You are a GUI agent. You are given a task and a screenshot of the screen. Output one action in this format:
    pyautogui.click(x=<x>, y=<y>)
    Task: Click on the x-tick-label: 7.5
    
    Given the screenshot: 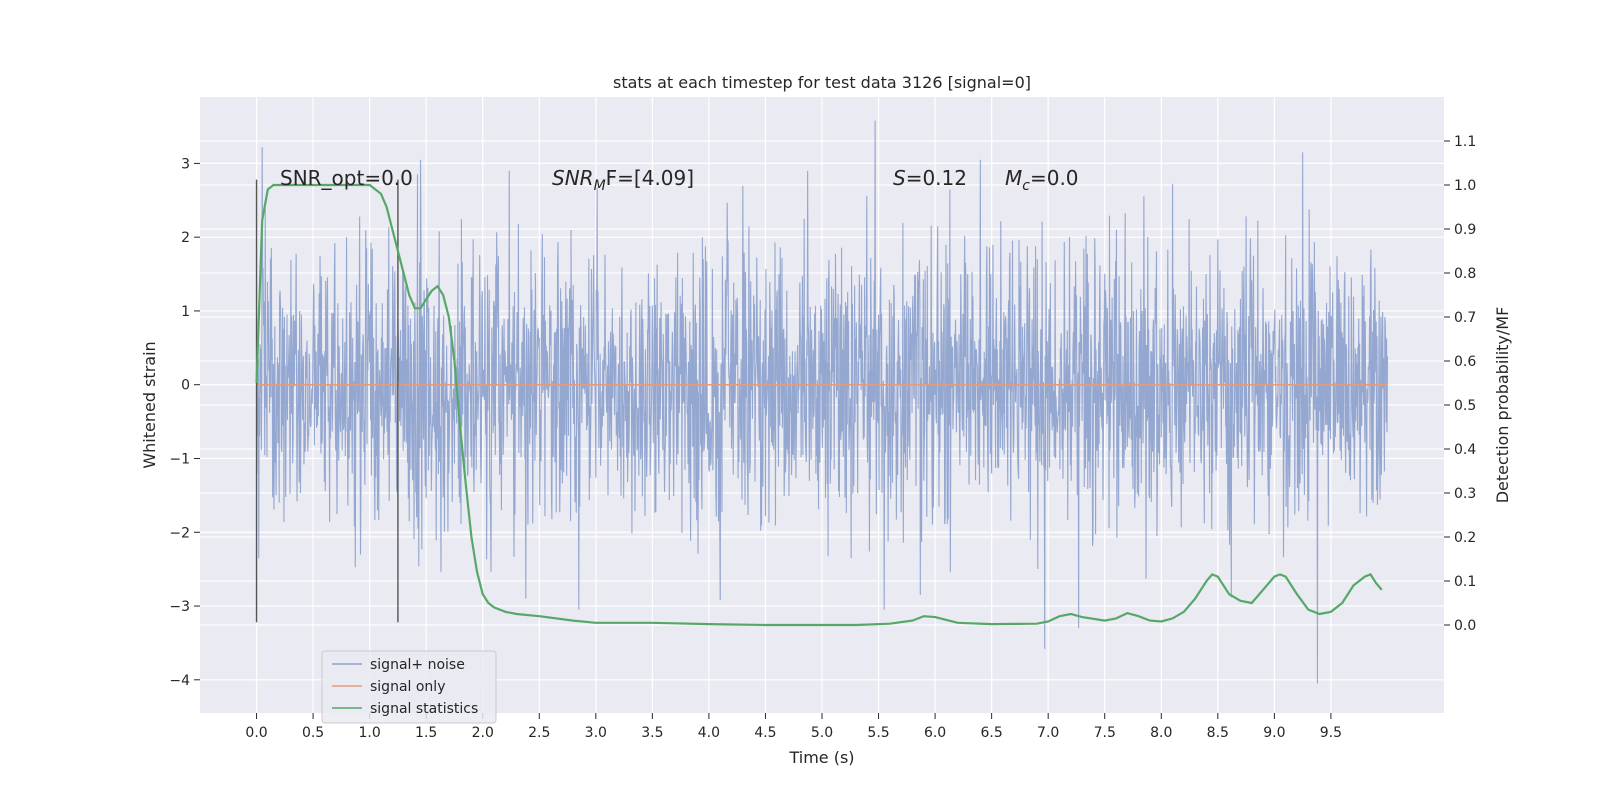 What is the action you would take?
    pyautogui.click(x=1105, y=733)
    